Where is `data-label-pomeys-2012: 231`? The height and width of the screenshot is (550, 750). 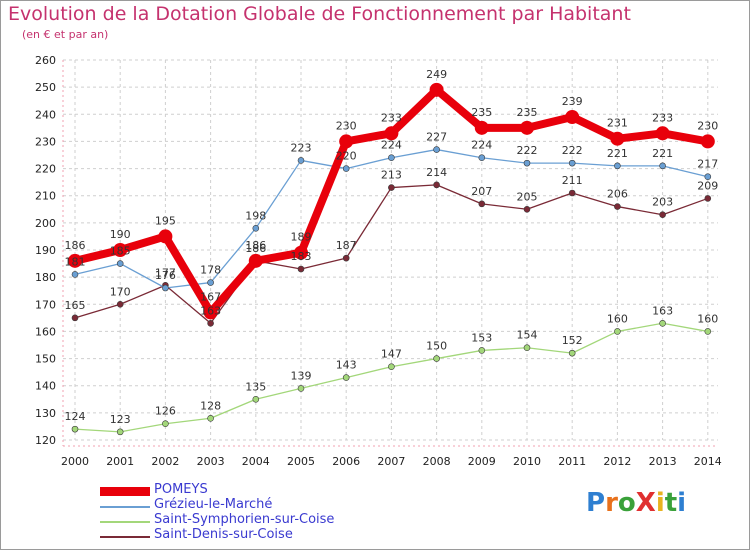
data-label-pomeys-2012: 231 is located at coordinates (617, 123).